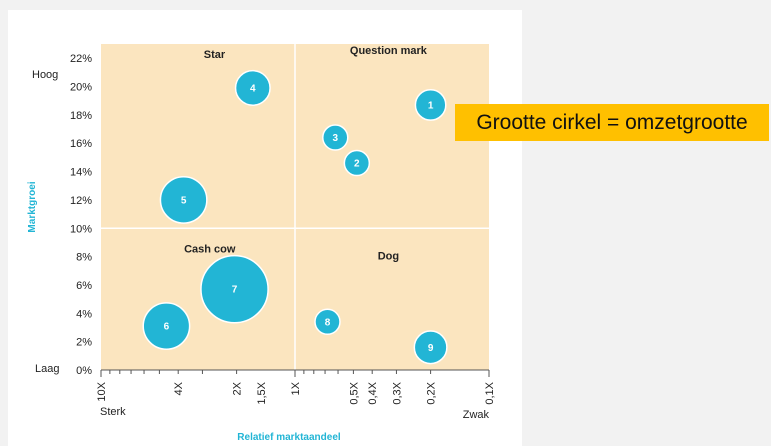 The height and width of the screenshot is (446, 771). Describe the element at coordinates (210, 249) in the screenshot. I see `quadrant-label: Cash cow` at that location.